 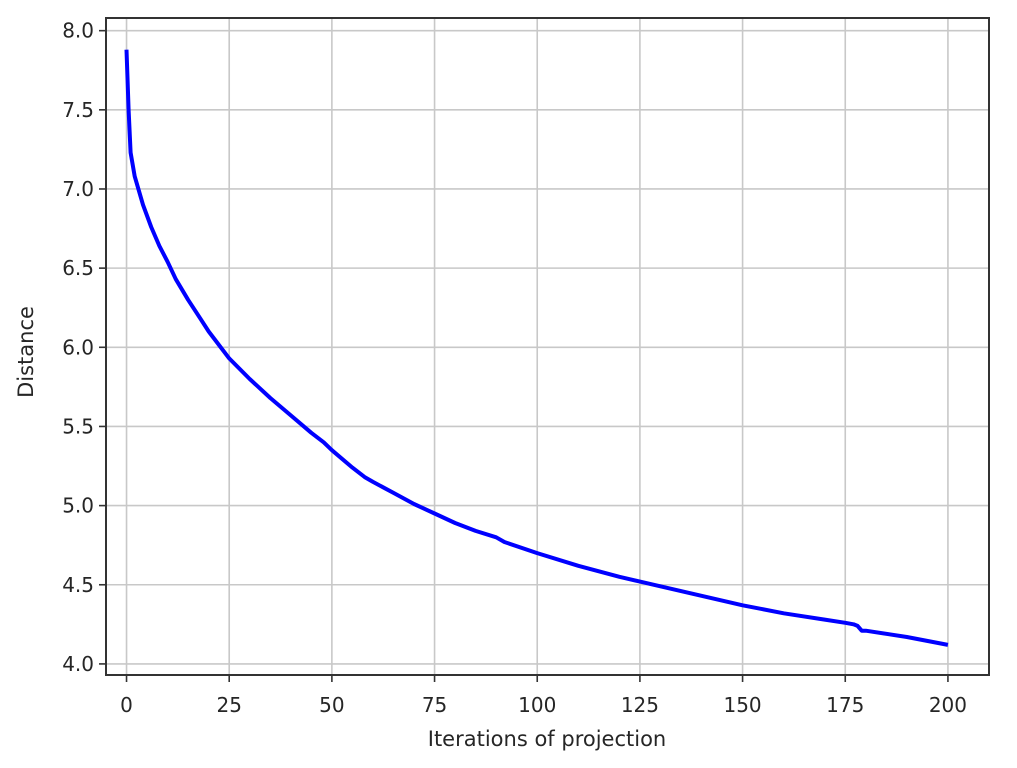 I want to click on x-tick-label: 0, so click(x=126, y=705).